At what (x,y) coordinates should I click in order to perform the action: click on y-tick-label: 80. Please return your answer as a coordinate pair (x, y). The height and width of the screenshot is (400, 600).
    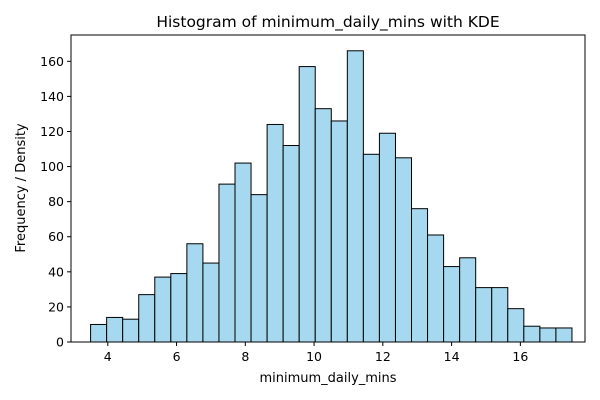
    Looking at the image, I should click on (56, 201).